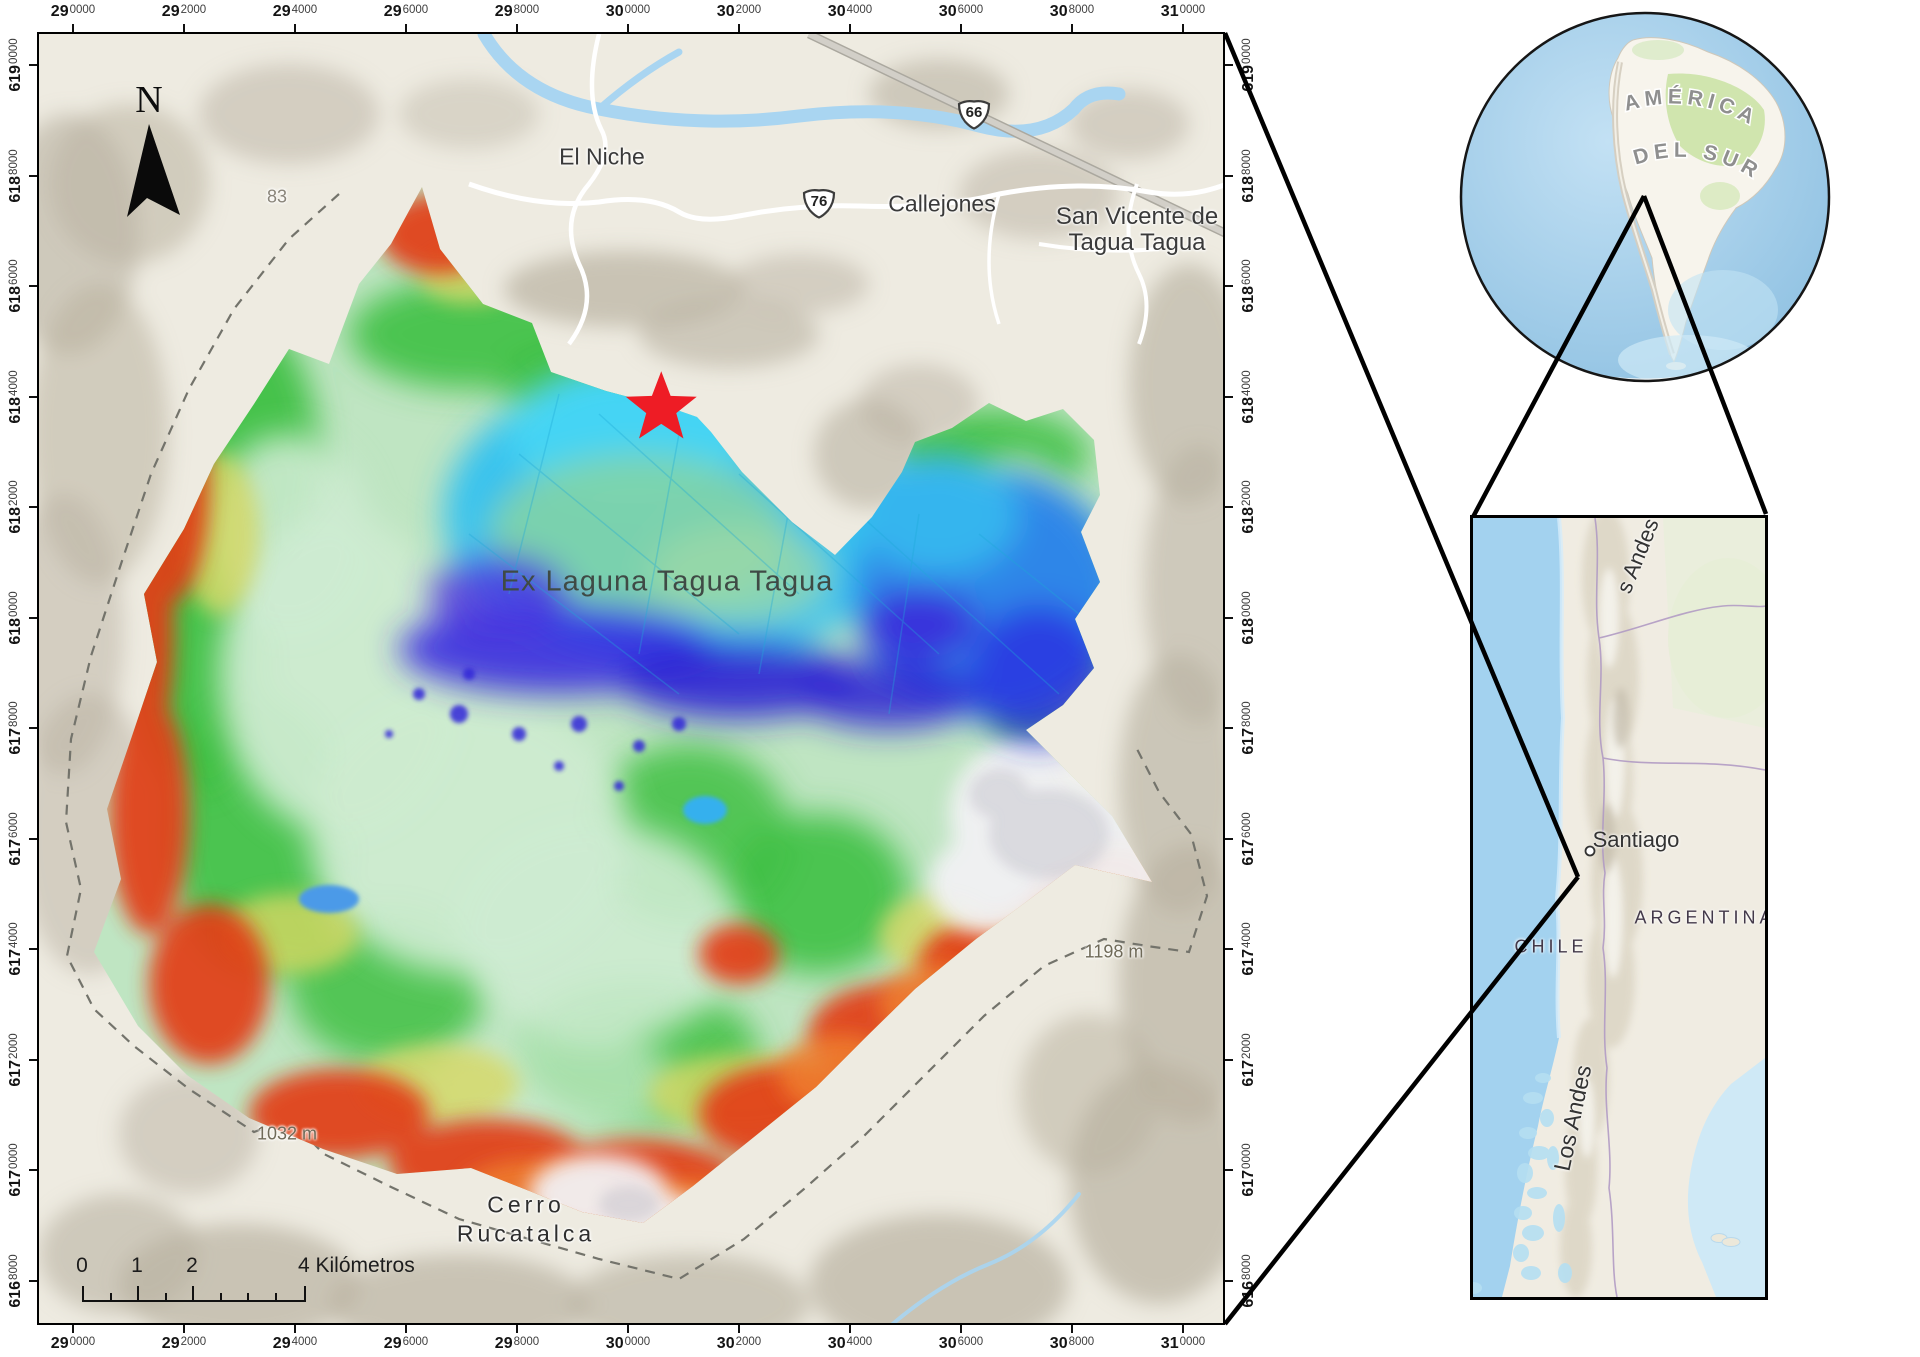 This screenshot has height=1357, width=1920. What do you see at coordinates (295, 11) in the screenshot?
I see `axis-tick-label: 294000` at bounding box center [295, 11].